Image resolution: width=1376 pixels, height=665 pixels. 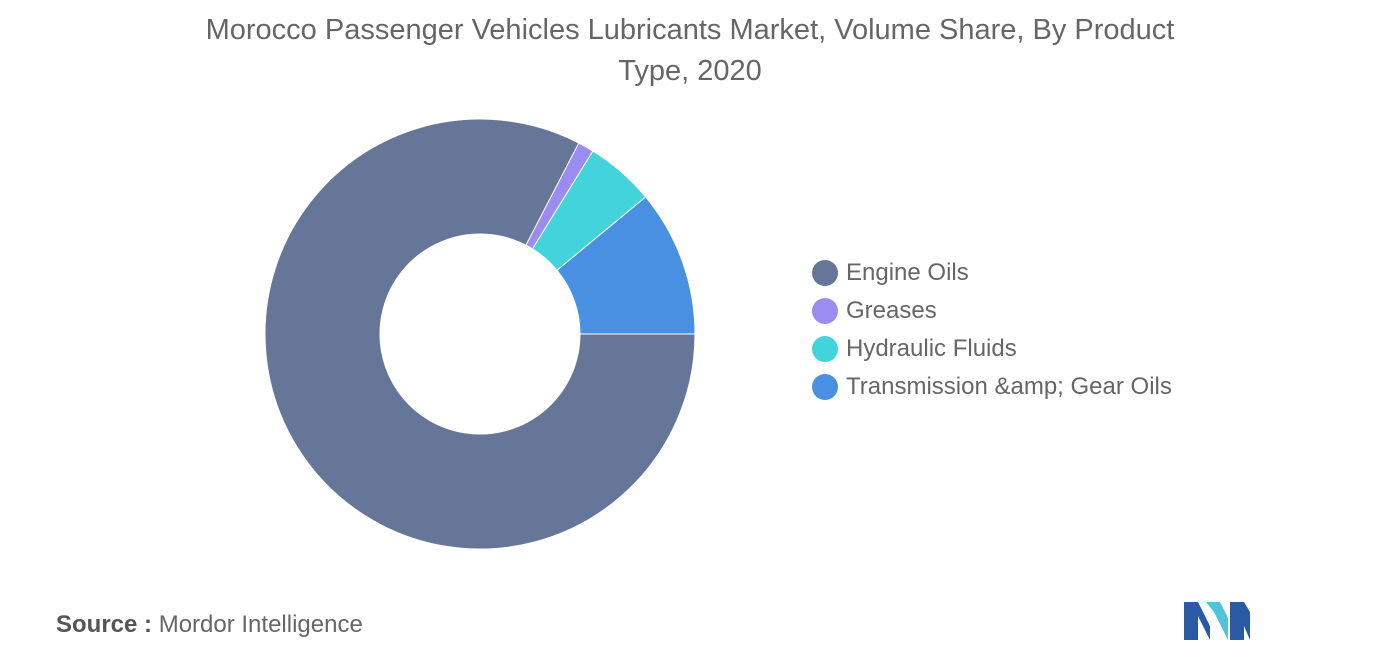 What do you see at coordinates (1197, 621) in the screenshot?
I see `logo-shape-left` at bounding box center [1197, 621].